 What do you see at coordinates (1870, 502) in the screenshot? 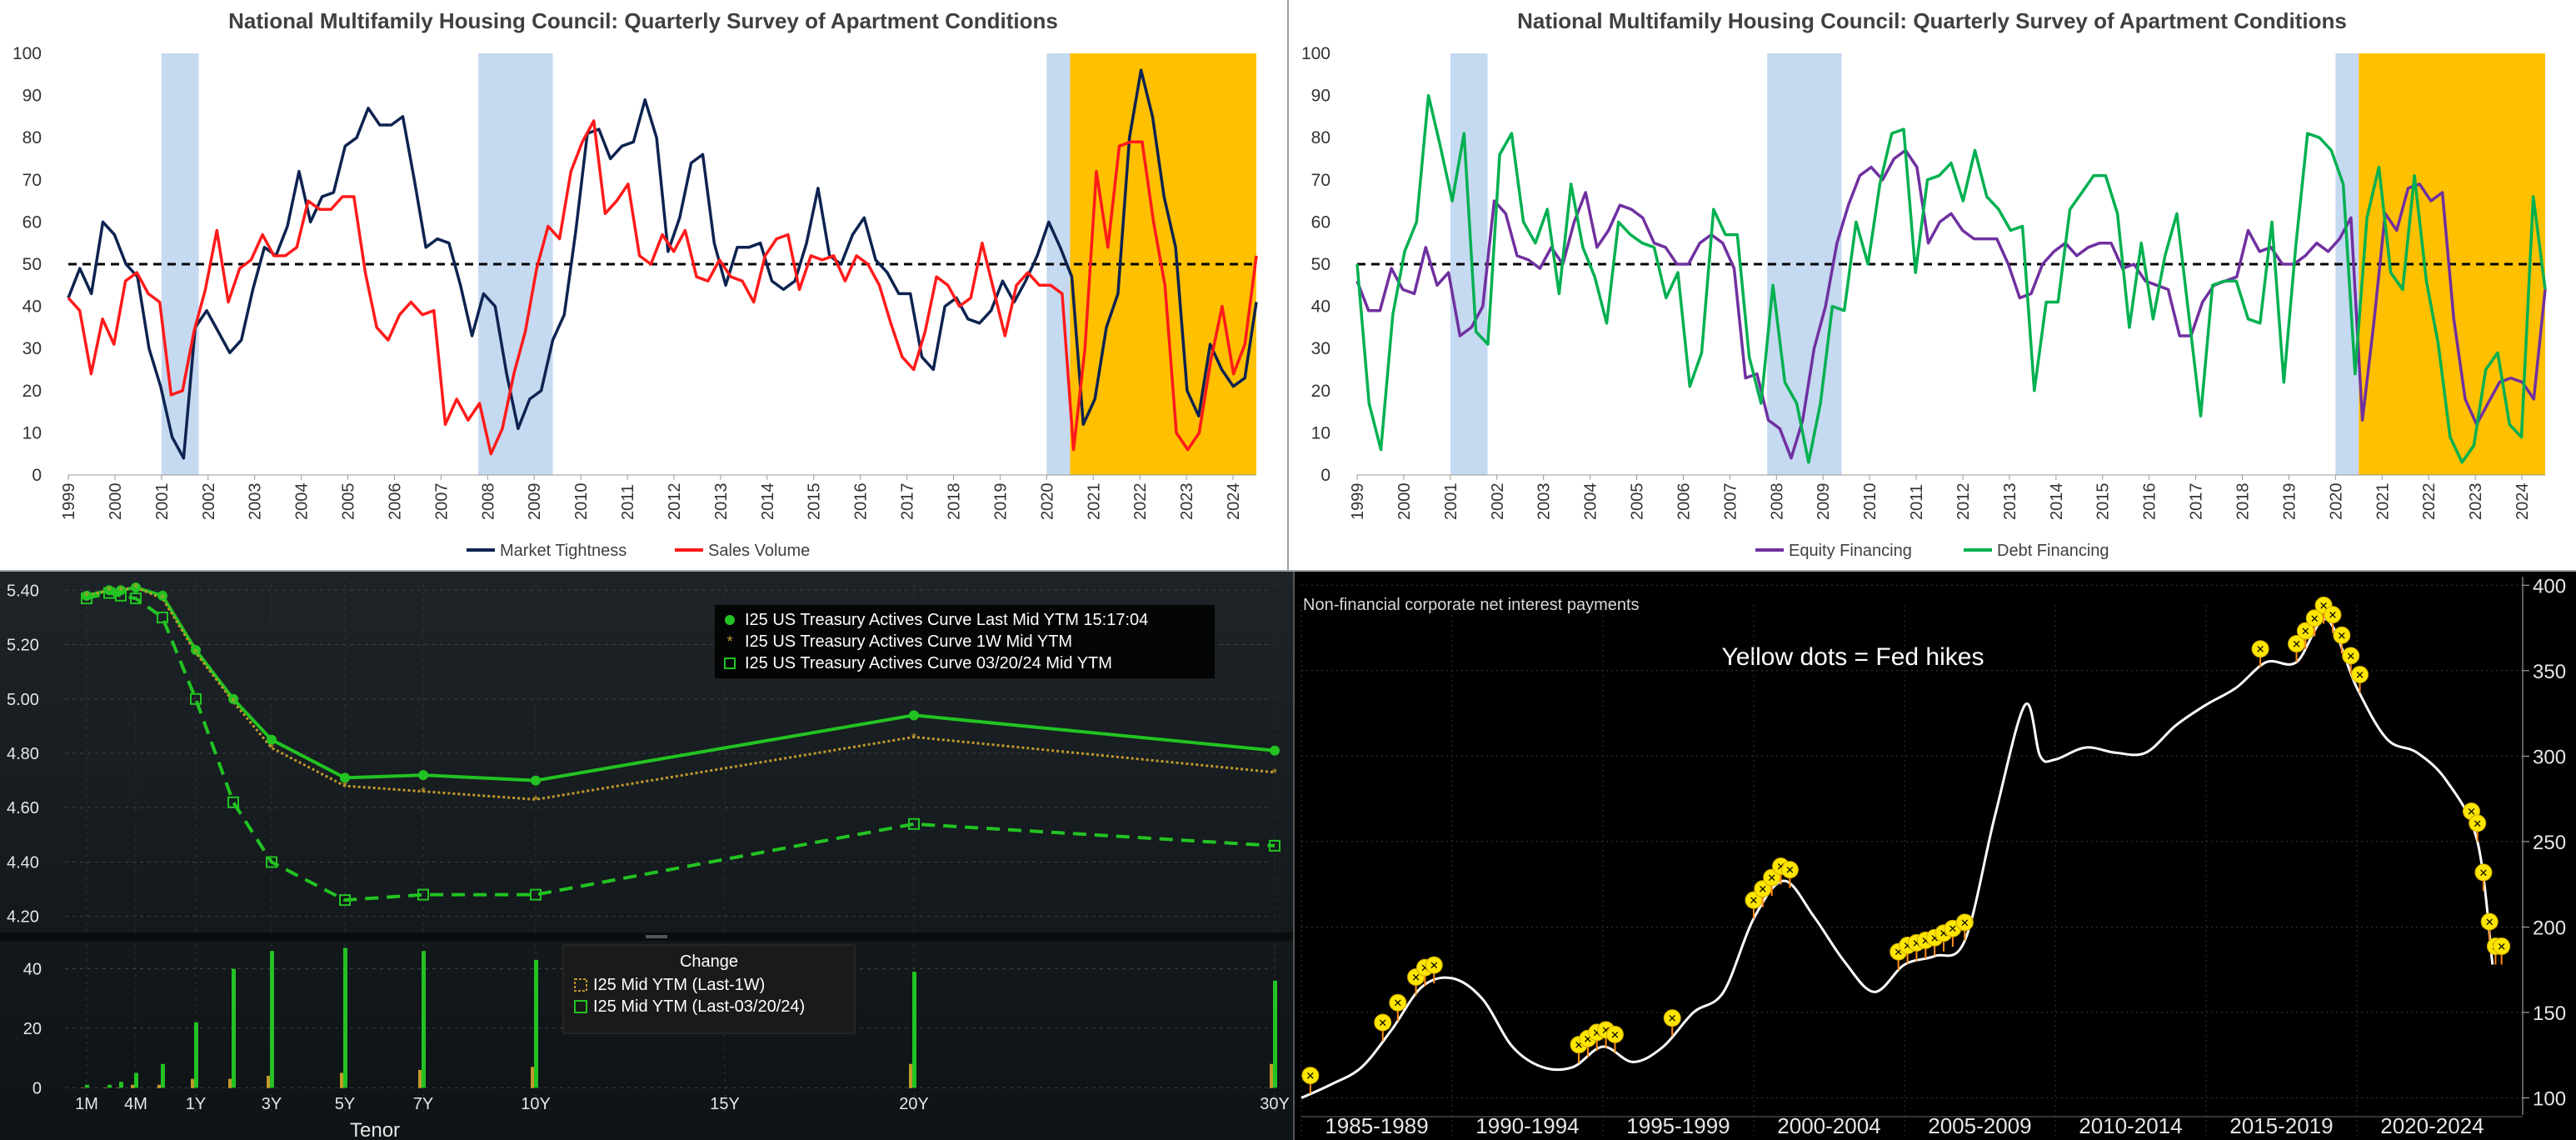
I see `x-tick-label: 2010` at bounding box center [1870, 502].